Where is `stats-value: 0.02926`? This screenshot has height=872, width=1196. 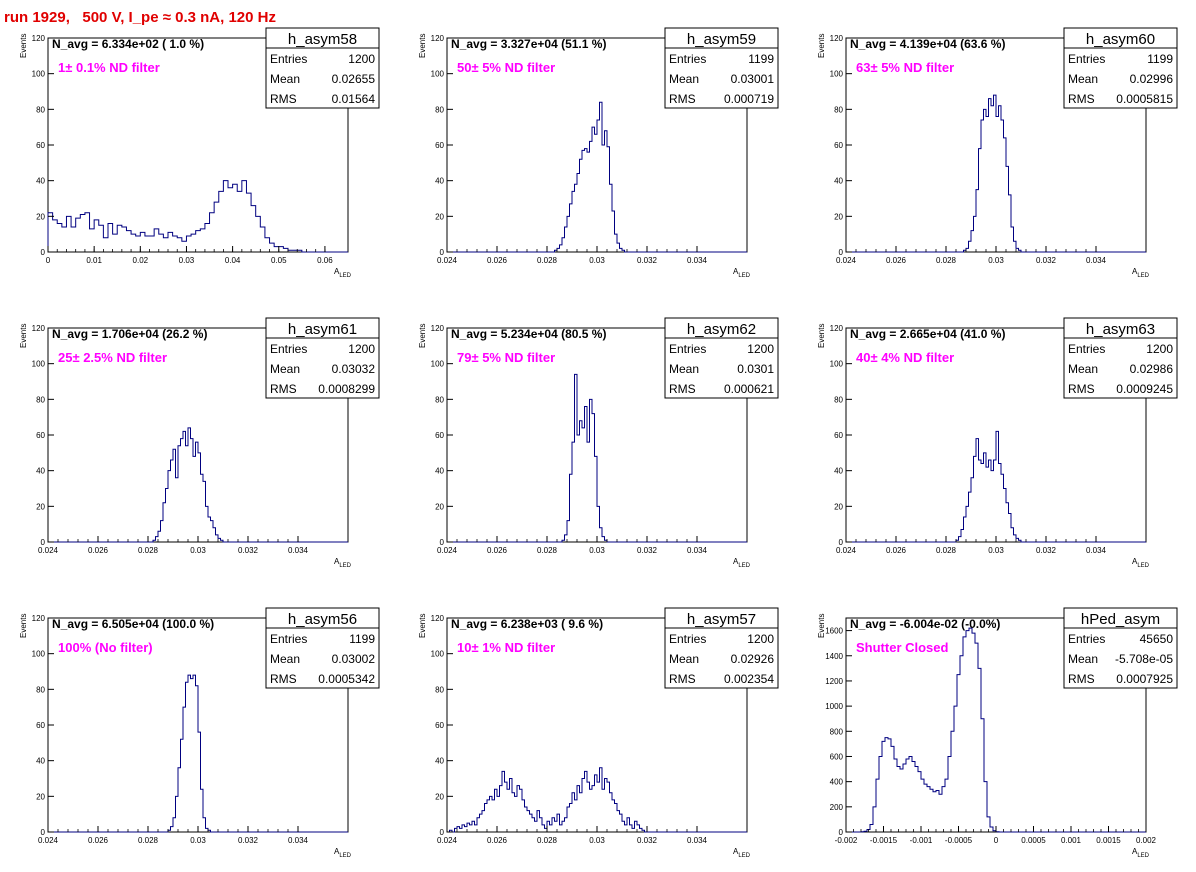 stats-value: 0.02926 is located at coordinates (753, 659).